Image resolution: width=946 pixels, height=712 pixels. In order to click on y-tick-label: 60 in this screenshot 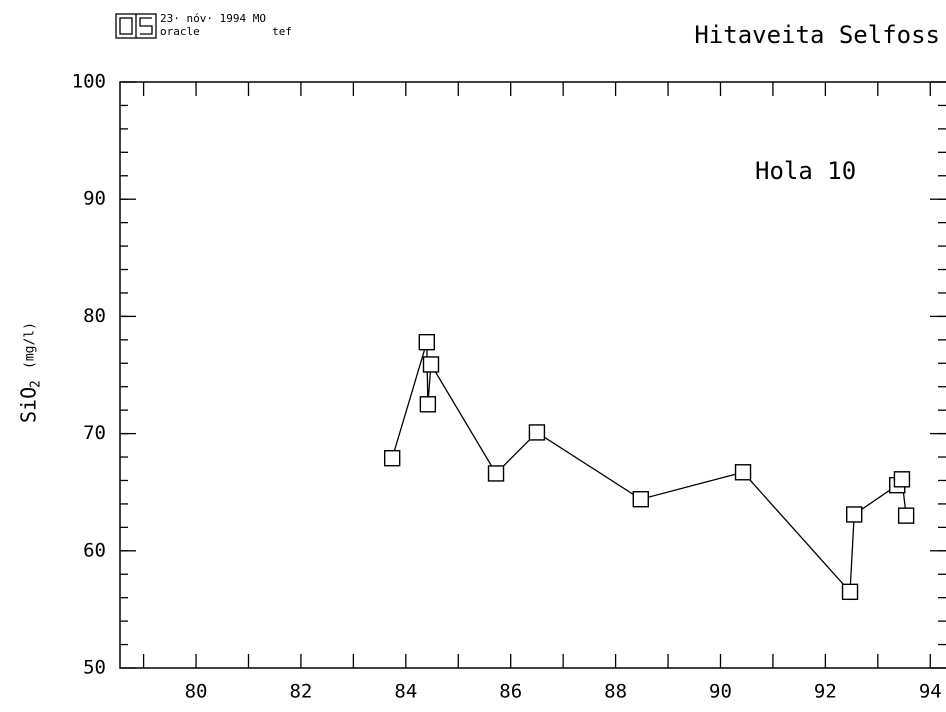, I will do `click(94, 550)`.